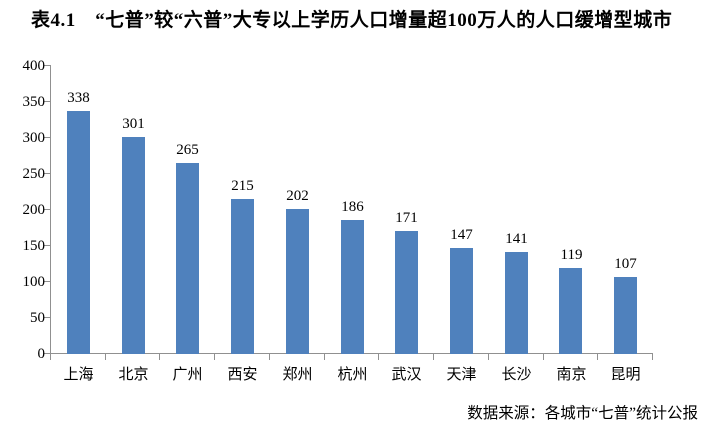 The width and height of the screenshot is (712, 432). I want to click on data-source-note: 数据来源：各城市“七普”统计公报, so click(582, 413).